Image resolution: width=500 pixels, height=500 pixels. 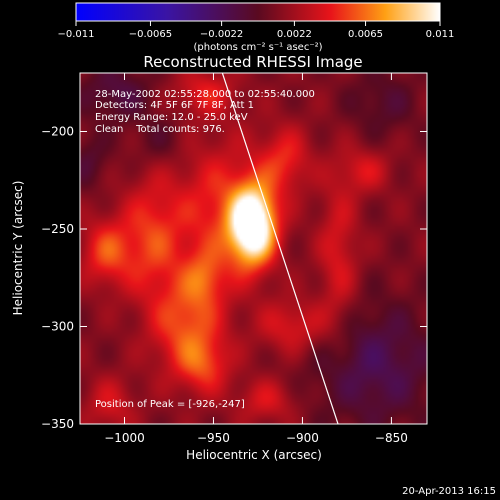 What do you see at coordinates (57, 424) in the screenshot?
I see `y-tick-label: −350` at bounding box center [57, 424].